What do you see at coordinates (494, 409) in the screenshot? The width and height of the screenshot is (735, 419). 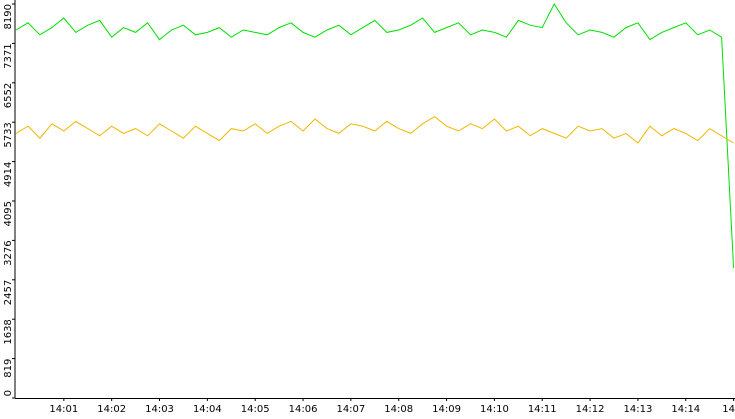 I see `x-tick-label: 14:10` at bounding box center [494, 409].